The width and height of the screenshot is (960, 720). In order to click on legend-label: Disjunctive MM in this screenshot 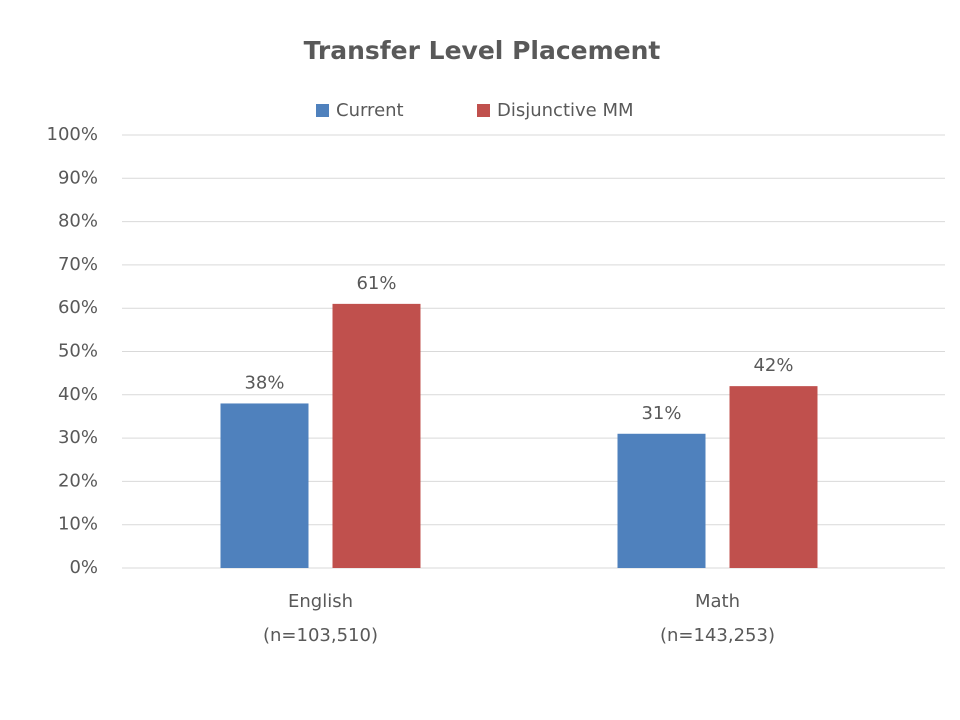, I will do `click(565, 110)`.